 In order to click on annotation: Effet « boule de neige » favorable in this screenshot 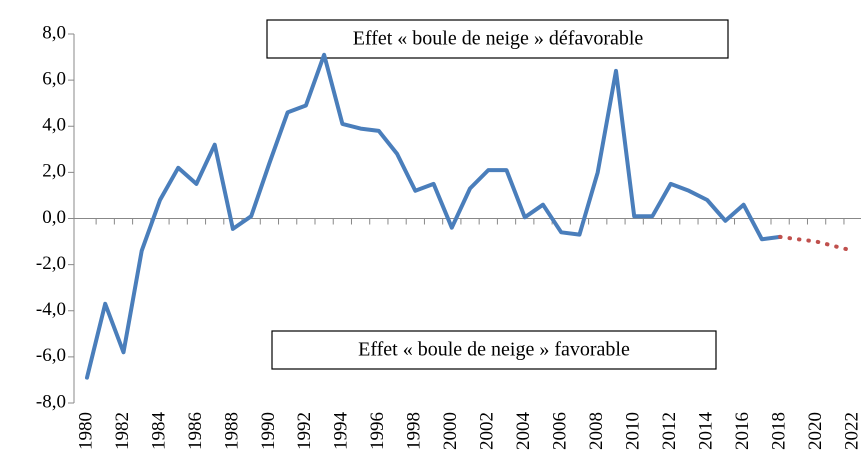, I will do `click(494, 350)`.